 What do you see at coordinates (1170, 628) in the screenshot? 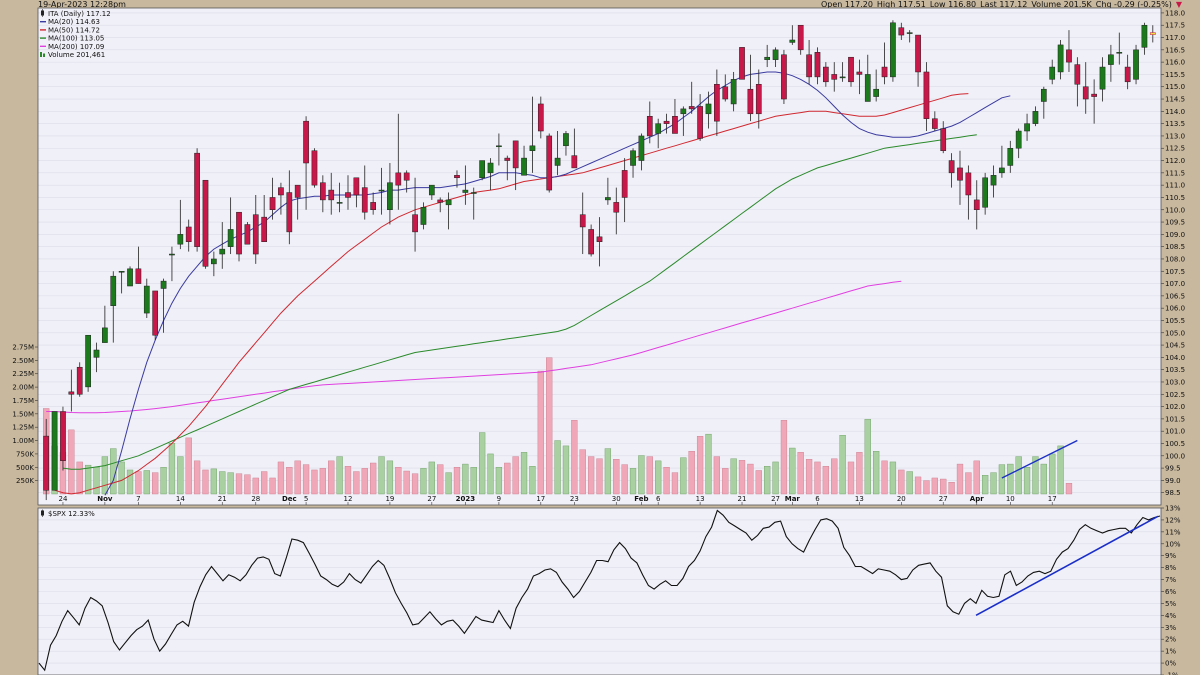
I see `spx-tick-label: 3%` at bounding box center [1170, 628].